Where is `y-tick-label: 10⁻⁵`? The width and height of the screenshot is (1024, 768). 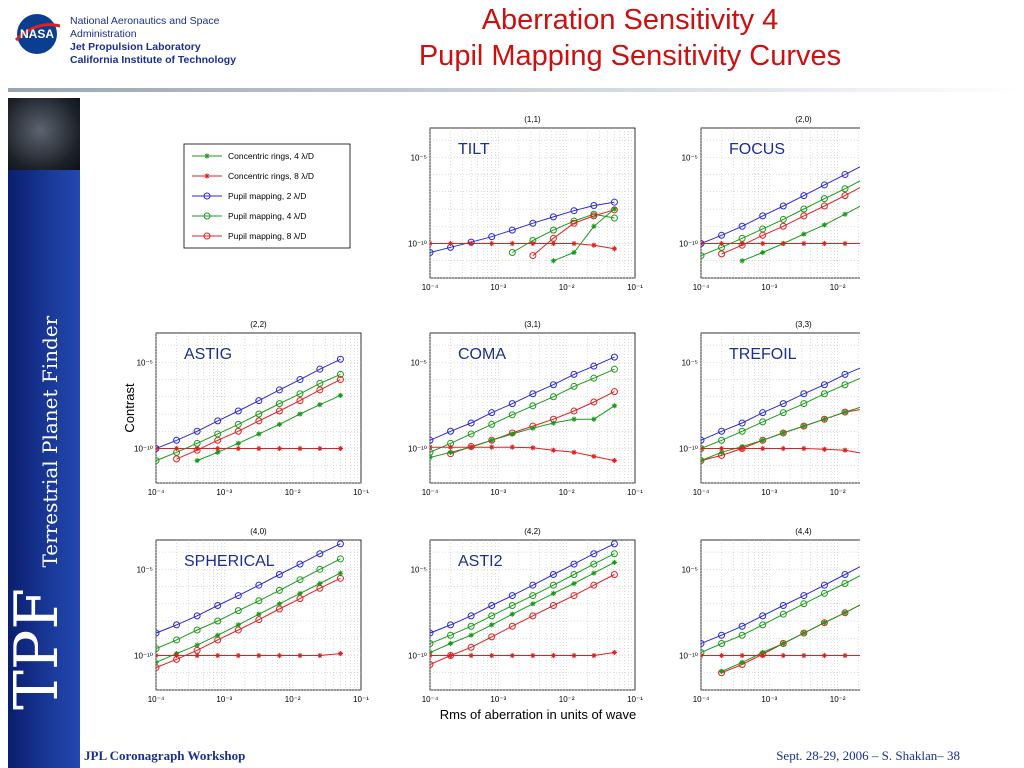
y-tick-label: 10⁻⁵ is located at coordinates (690, 157).